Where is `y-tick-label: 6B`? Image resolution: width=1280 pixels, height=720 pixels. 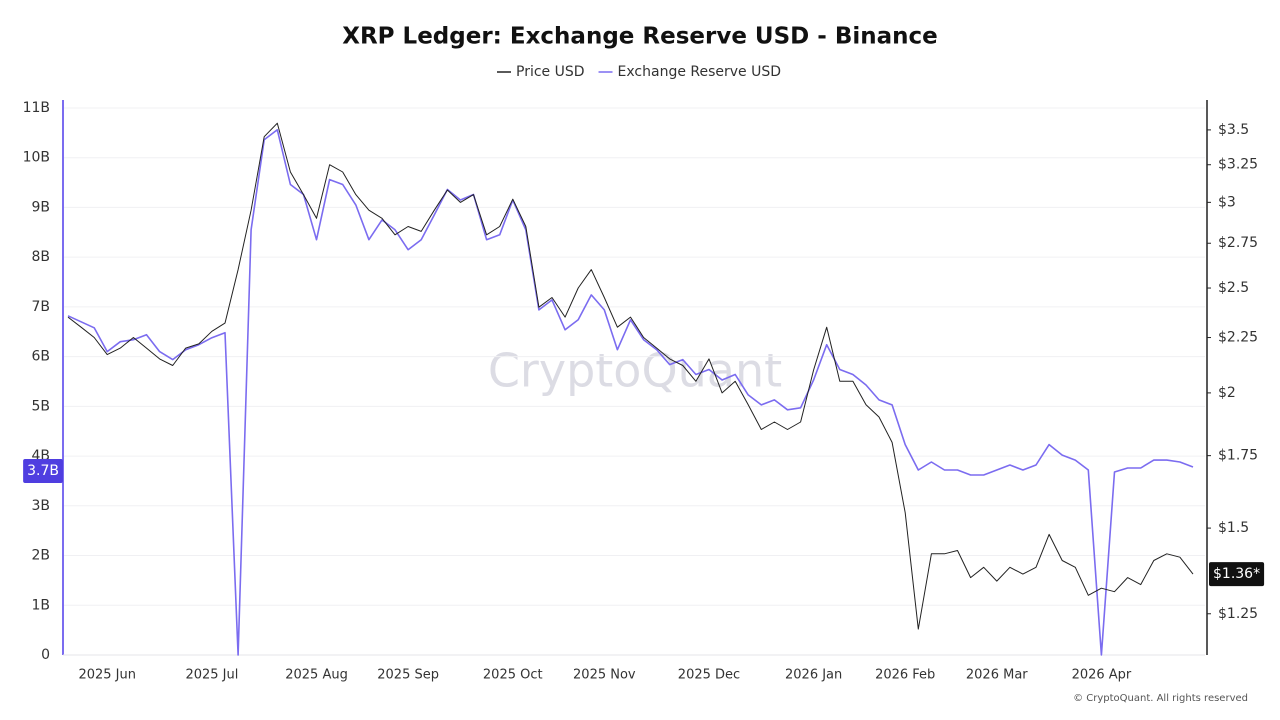 y-tick-label: 6B is located at coordinates (40, 357).